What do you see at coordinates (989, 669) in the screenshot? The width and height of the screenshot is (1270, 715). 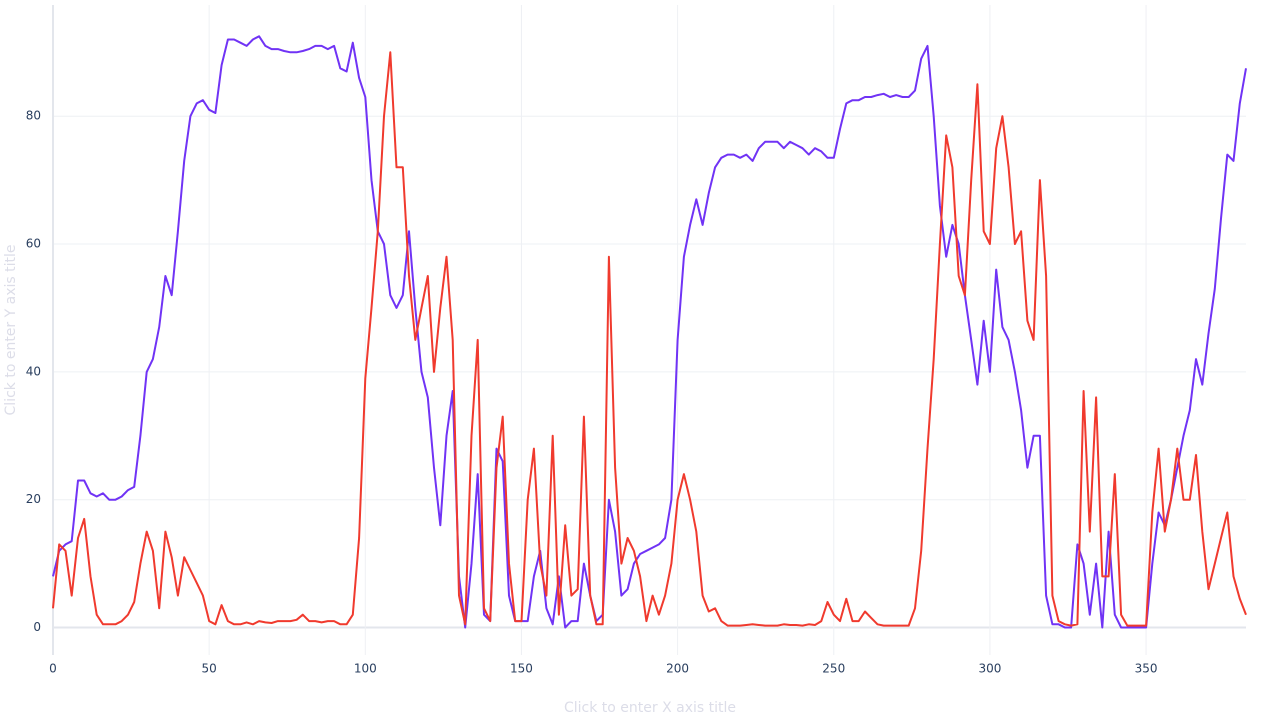 I see `x-tick-label: 300` at bounding box center [989, 669].